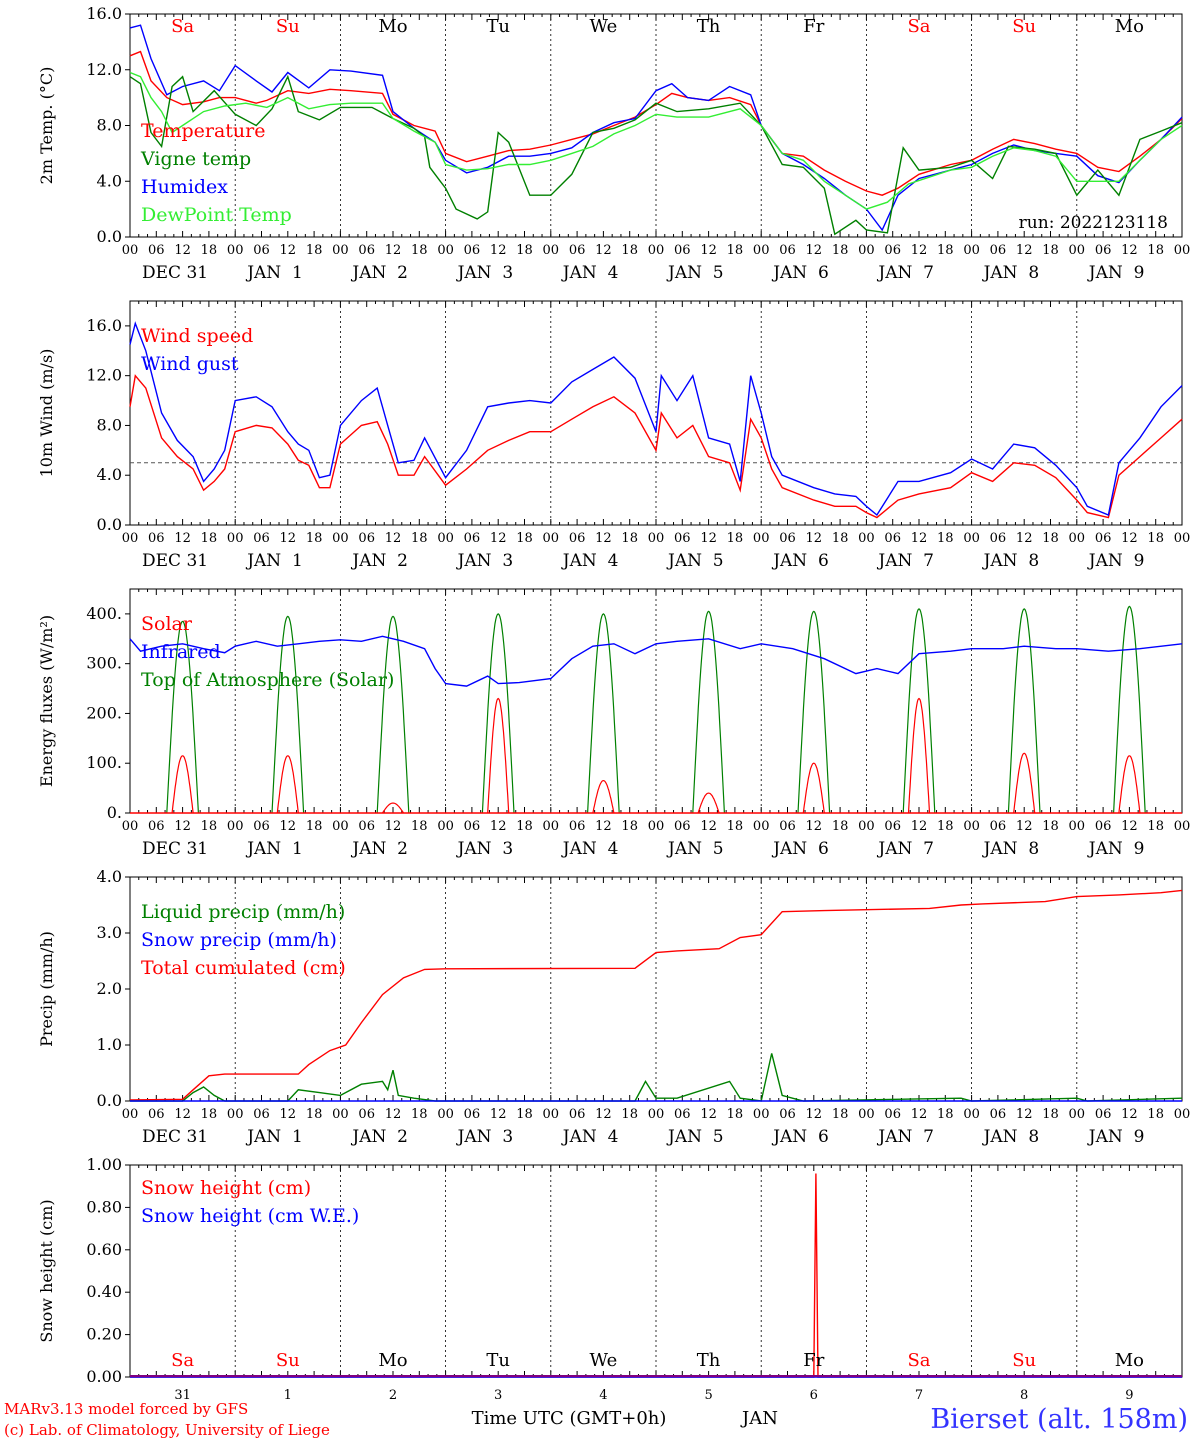 This screenshot has height=1440, width=1194. What do you see at coordinates (800, 849) in the screenshot?
I see `date-label: JAN 6` at bounding box center [800, 849].